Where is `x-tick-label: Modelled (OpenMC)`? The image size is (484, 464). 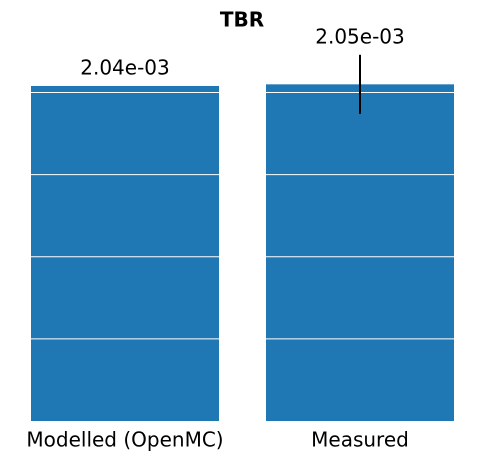
x-tick-label: Modelled (OpenMC) is located at coordinates (124, 440).